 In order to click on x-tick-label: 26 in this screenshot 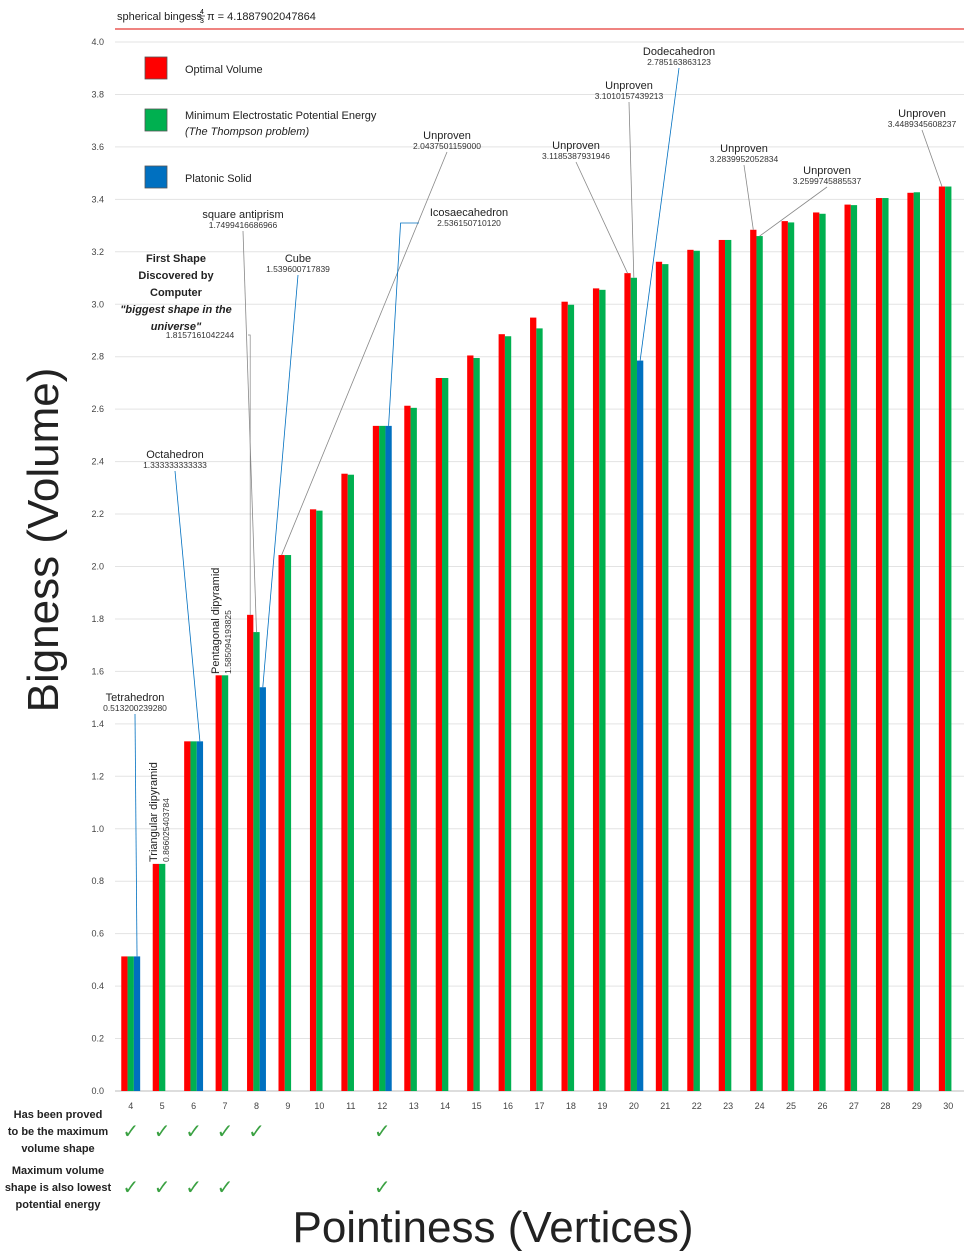, I will do `click(822, 1106)`.